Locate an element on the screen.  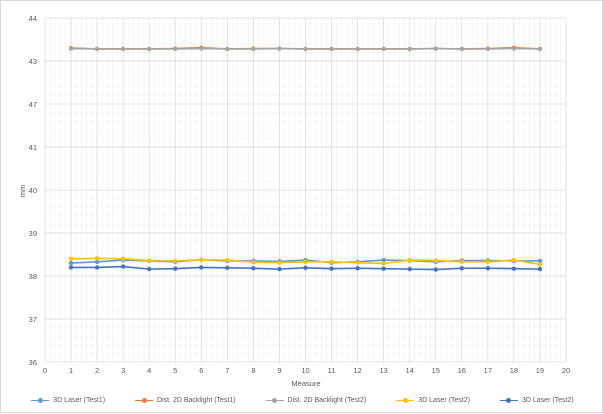
legend-label: 3D Laser (Test1) is located at coordinates (79, 400).